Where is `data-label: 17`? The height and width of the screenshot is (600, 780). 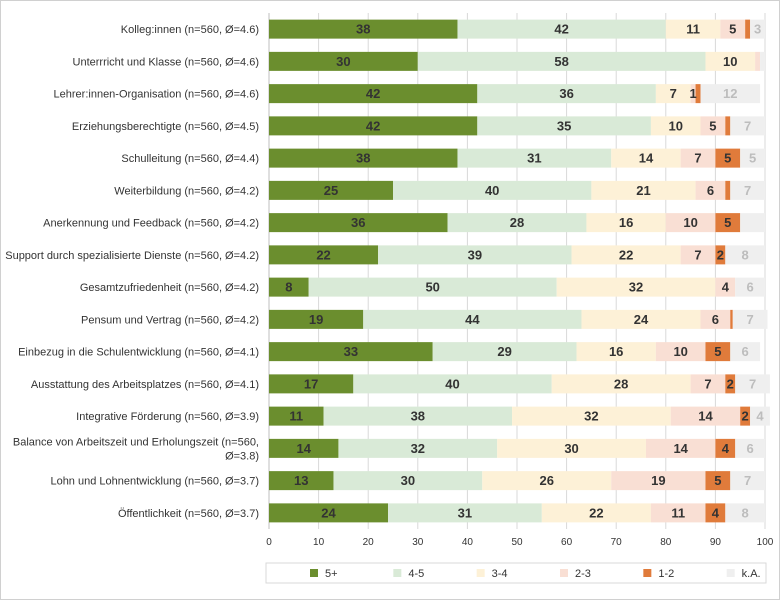
data-label: 17 is located at coordinates (311, 383).